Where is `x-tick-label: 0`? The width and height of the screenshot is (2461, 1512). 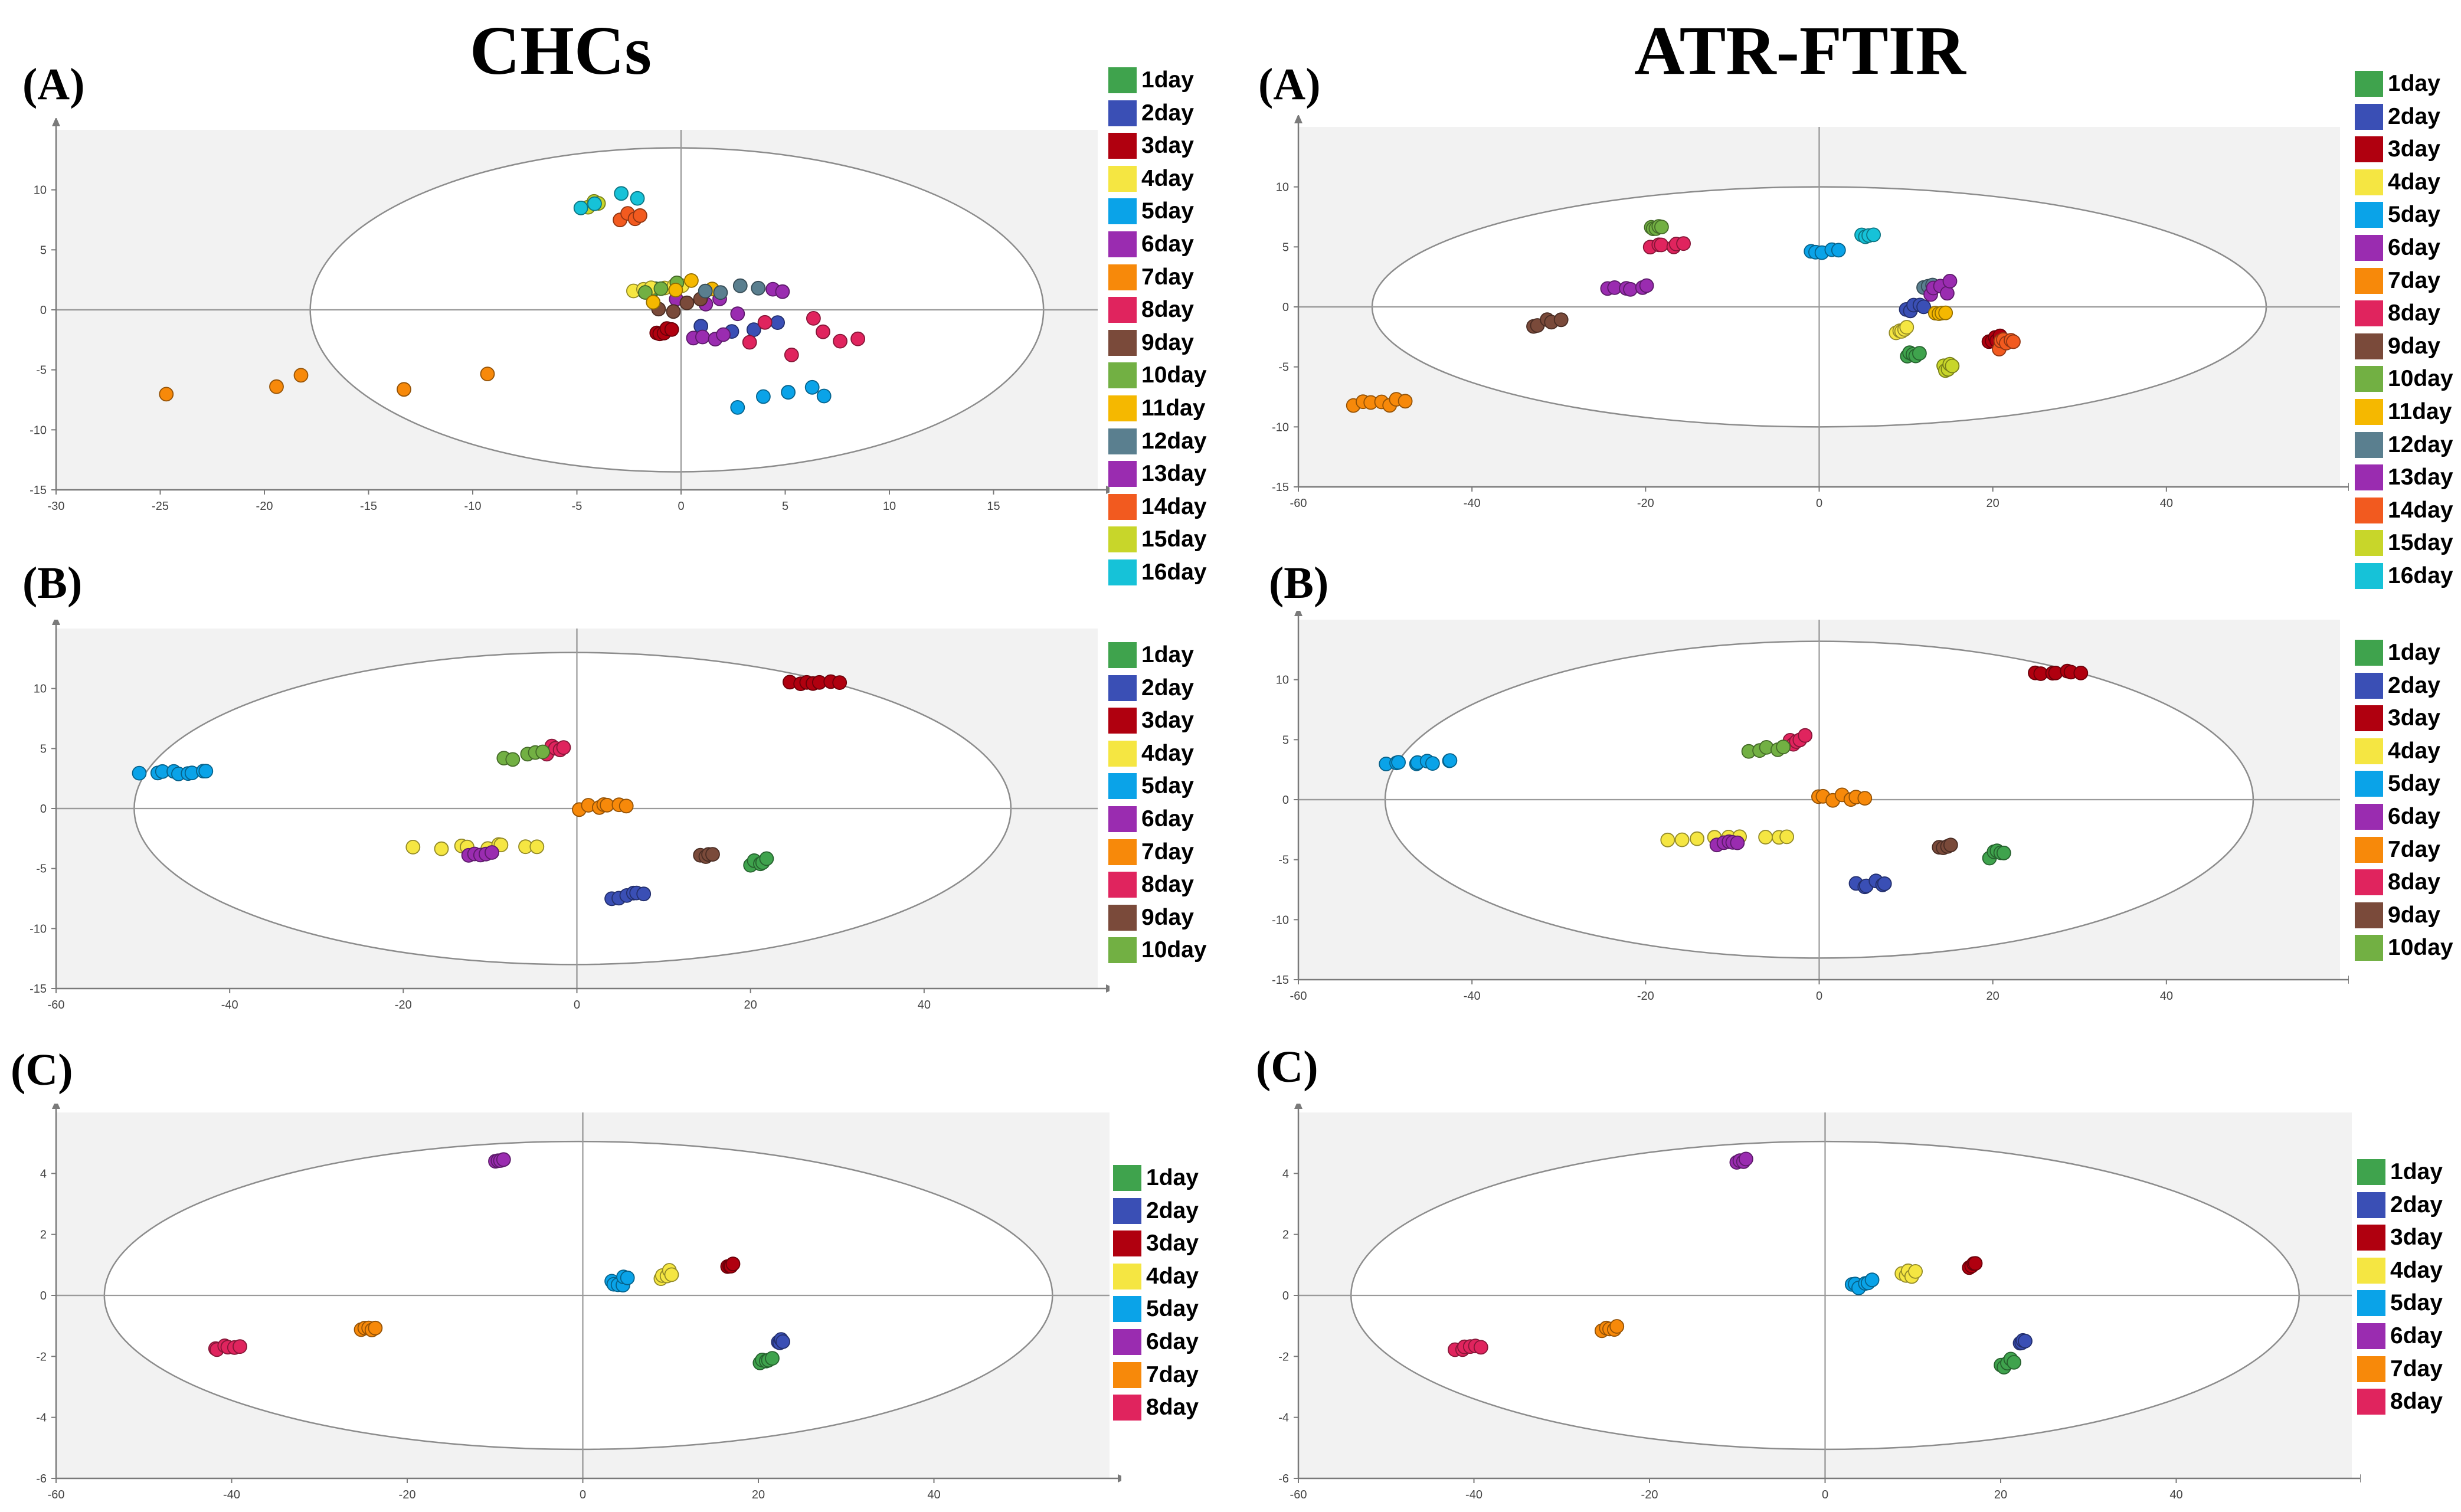
x-tick-label: 0 is located at coordinates (583, 1494).